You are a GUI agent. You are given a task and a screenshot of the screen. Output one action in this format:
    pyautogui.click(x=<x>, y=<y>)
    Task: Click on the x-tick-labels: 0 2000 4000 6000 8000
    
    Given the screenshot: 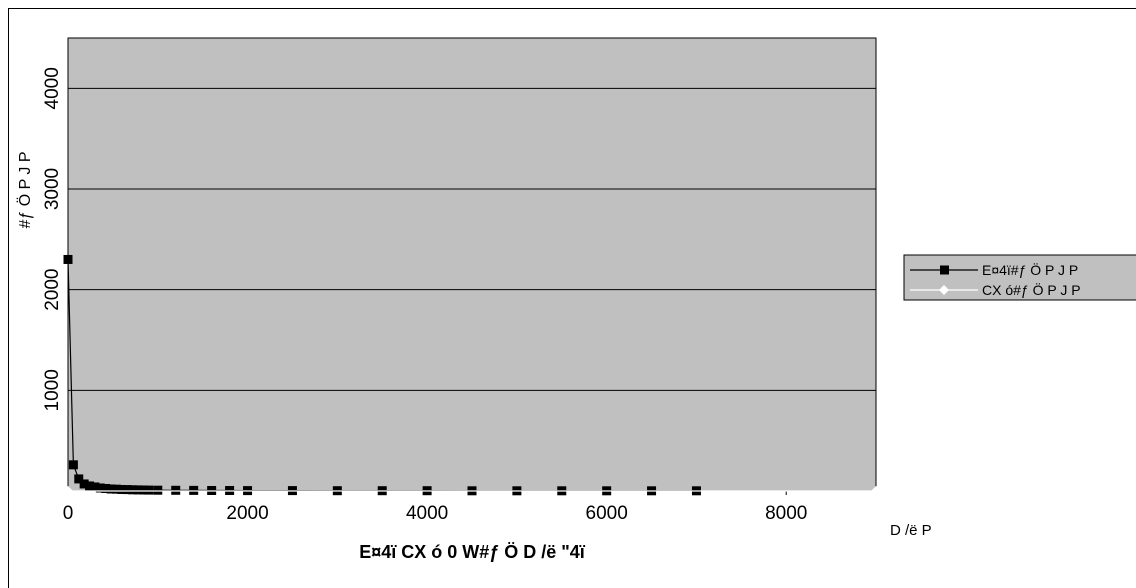 What is the action you would take?
    pyautogui.click(x=435, y=507)
    